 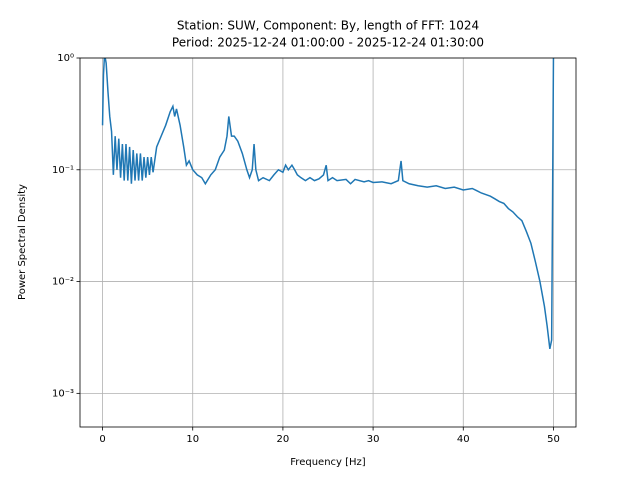 What do you see at coordinates (373, 439) in the screenshot?
I see `x-tick-label: 30` at bounding box center [373, 439].